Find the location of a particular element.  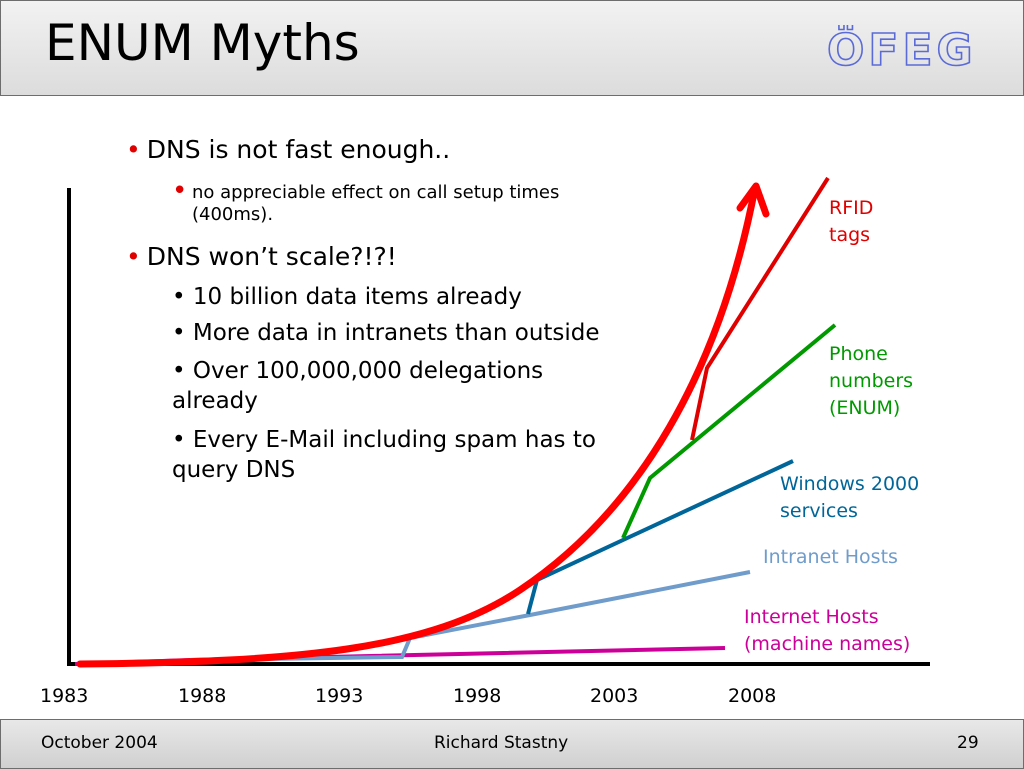

bullet-text: DNS is not fast enough.. is located at coordinates (298, 149).